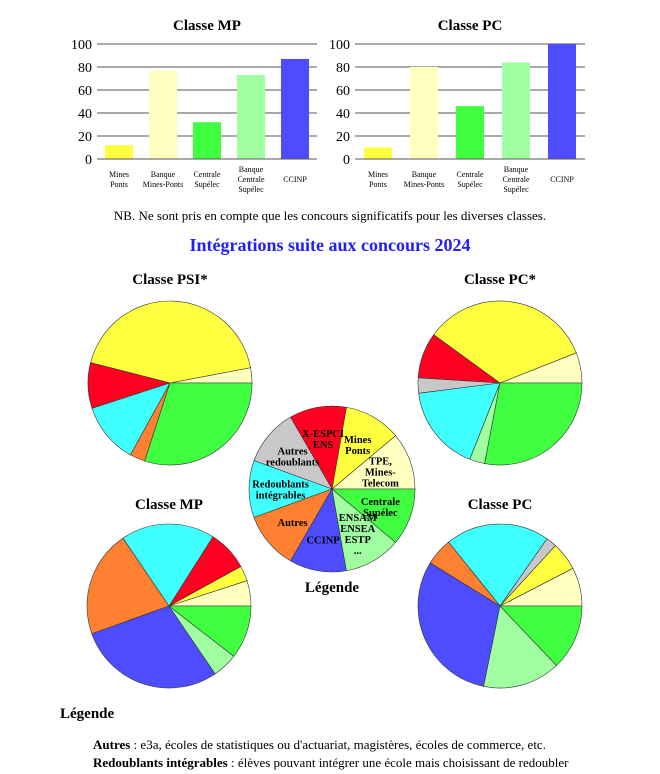 Image resolution: width=660 pixels, height=774 pixels. What do you see at coordinates (281, 496) in the screenshot?
I see `slice-label: intégrables` at bounding box center [281, 496].